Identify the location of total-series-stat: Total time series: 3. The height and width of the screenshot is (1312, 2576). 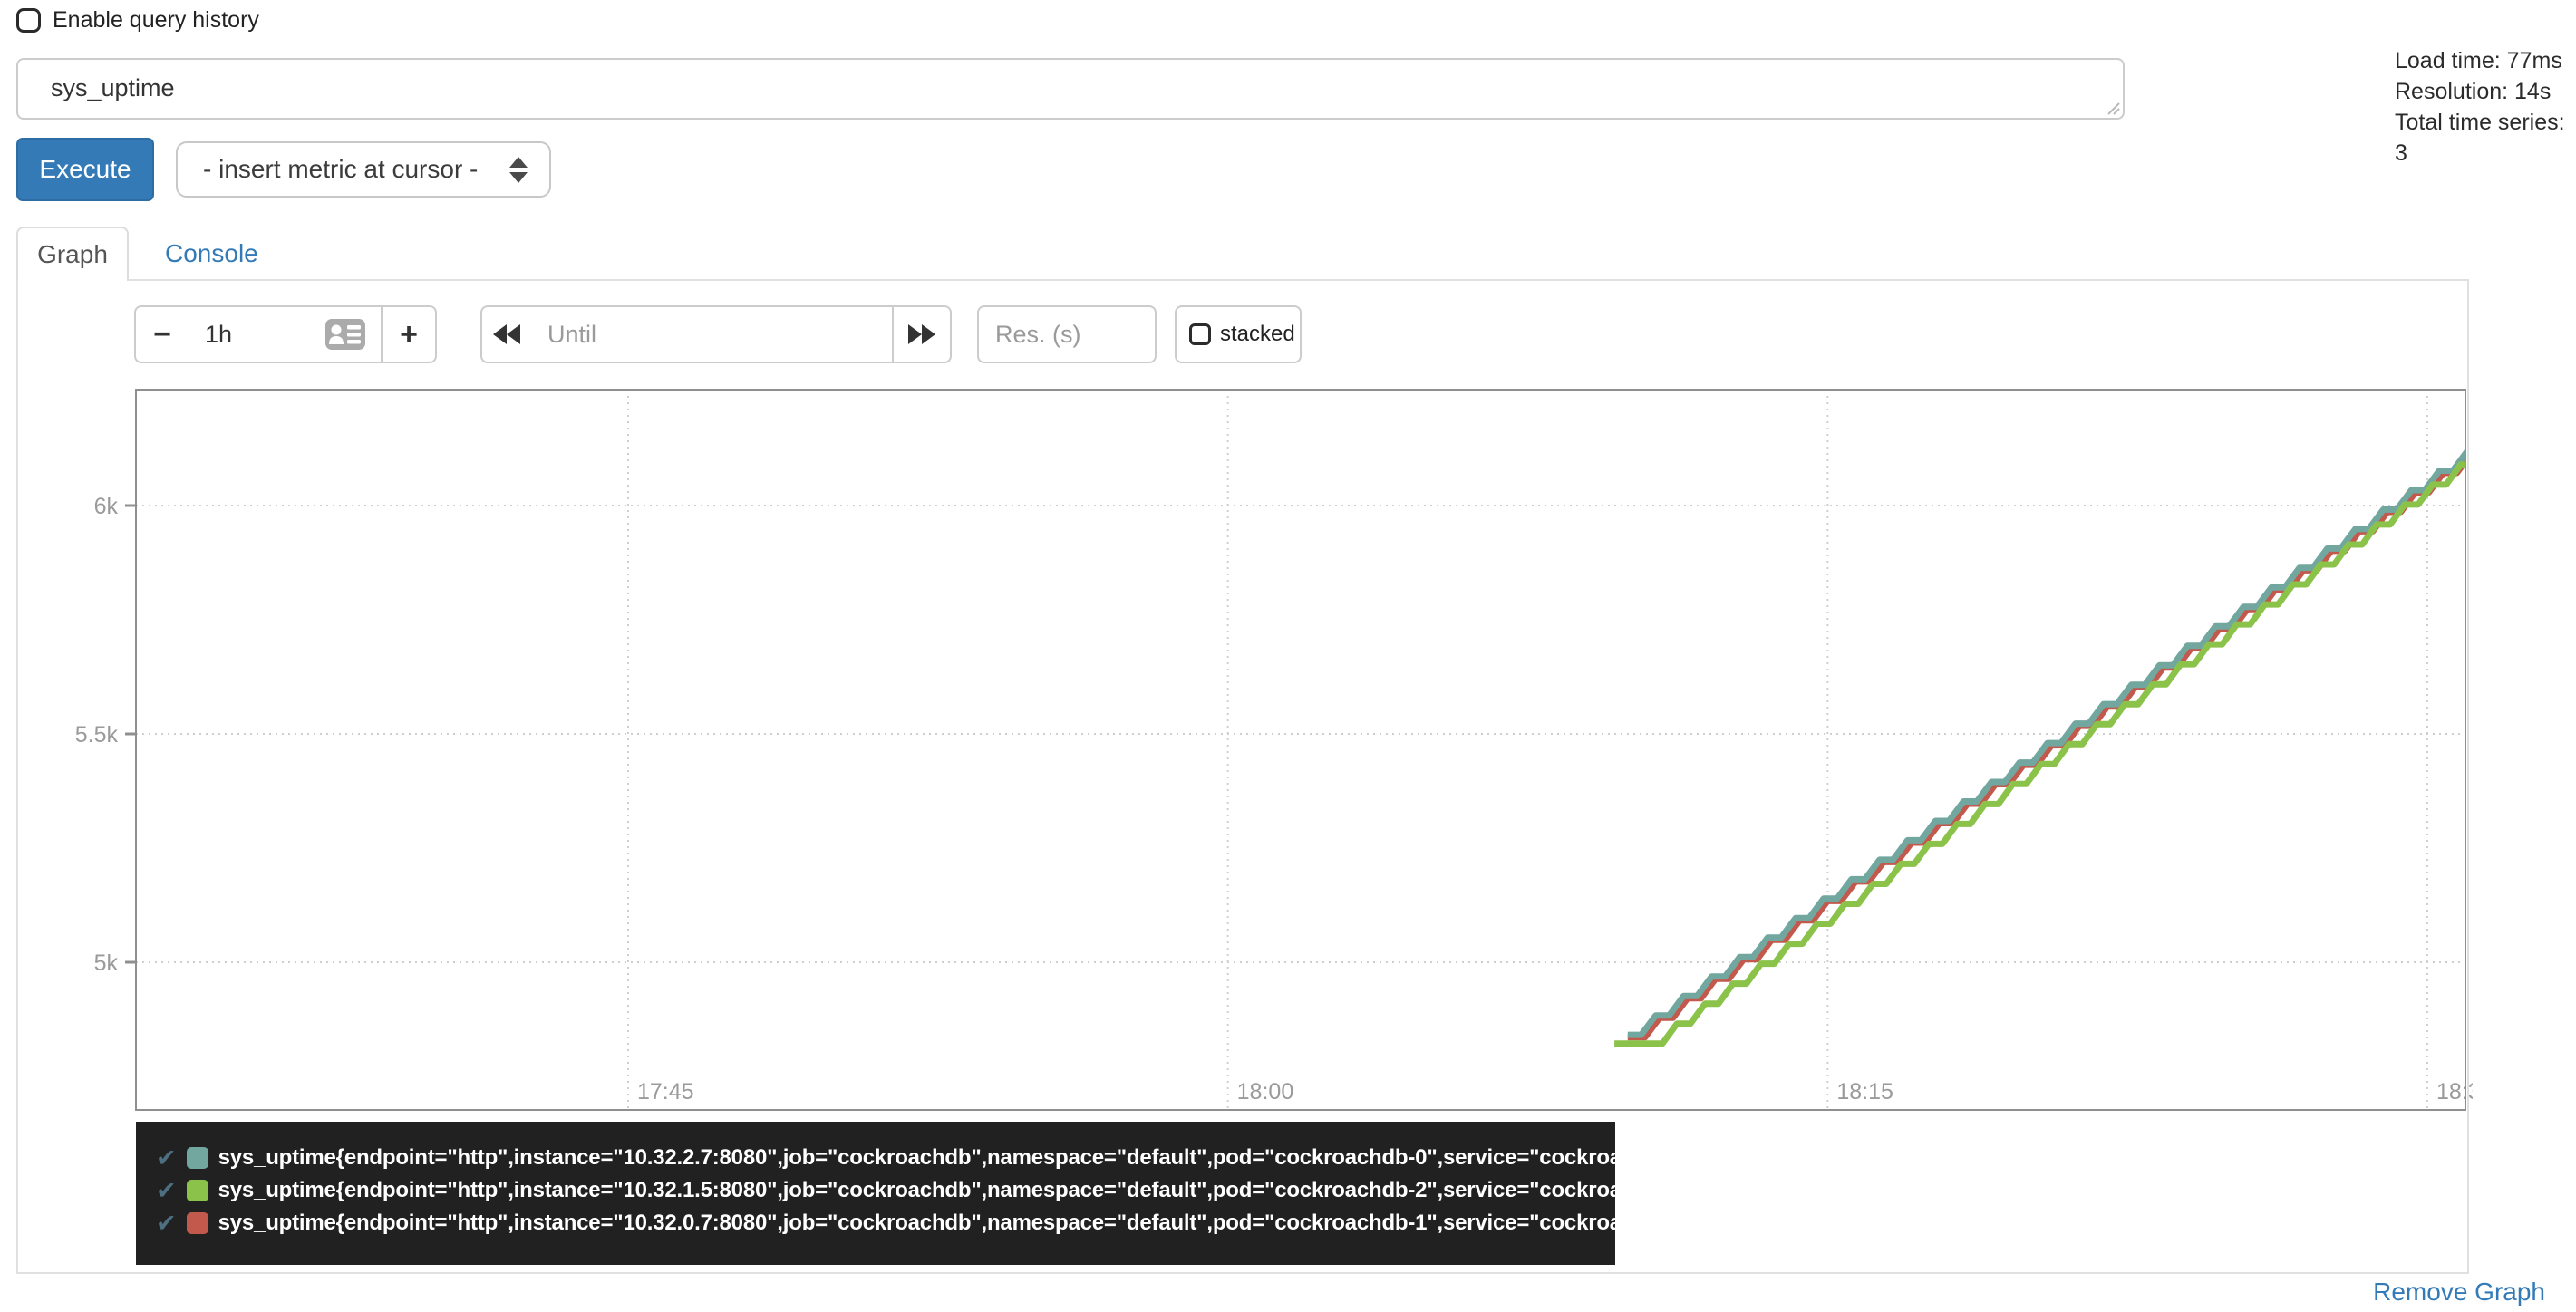
(2480, 138).